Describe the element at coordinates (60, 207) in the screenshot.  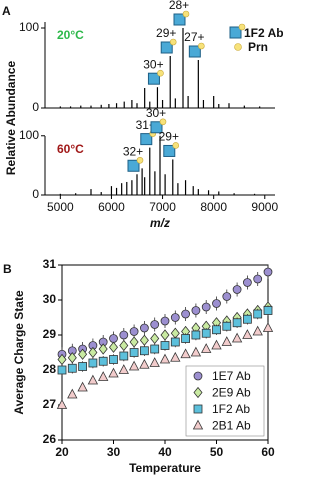
I see `x-tick-label: 5000` at that location.